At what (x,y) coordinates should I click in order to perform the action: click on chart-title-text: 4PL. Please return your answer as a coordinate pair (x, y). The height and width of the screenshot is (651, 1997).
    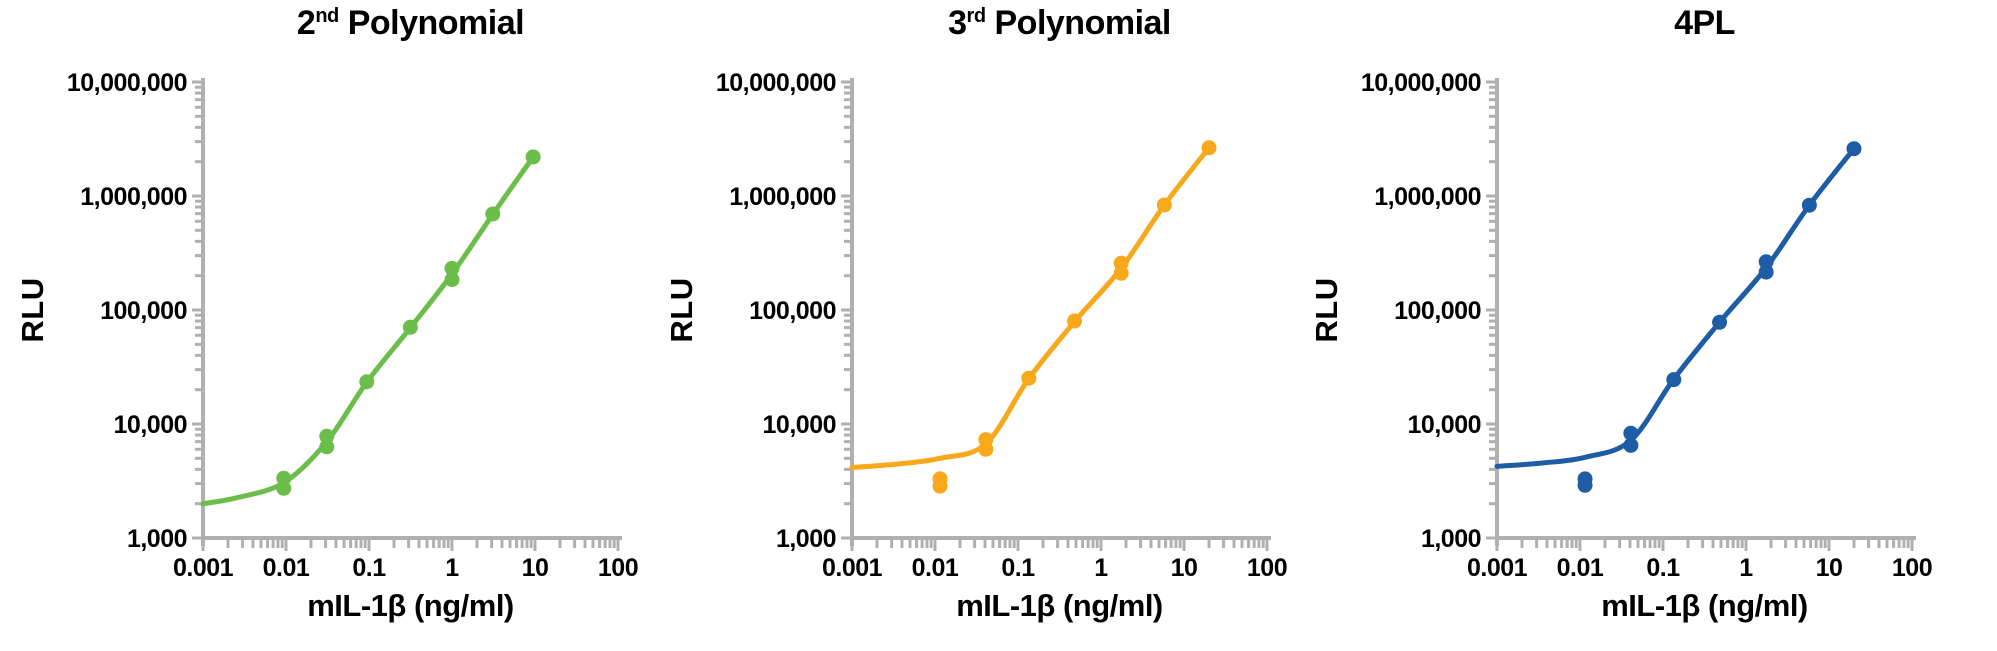
    Looking at the image, I should click on (1704, 23).